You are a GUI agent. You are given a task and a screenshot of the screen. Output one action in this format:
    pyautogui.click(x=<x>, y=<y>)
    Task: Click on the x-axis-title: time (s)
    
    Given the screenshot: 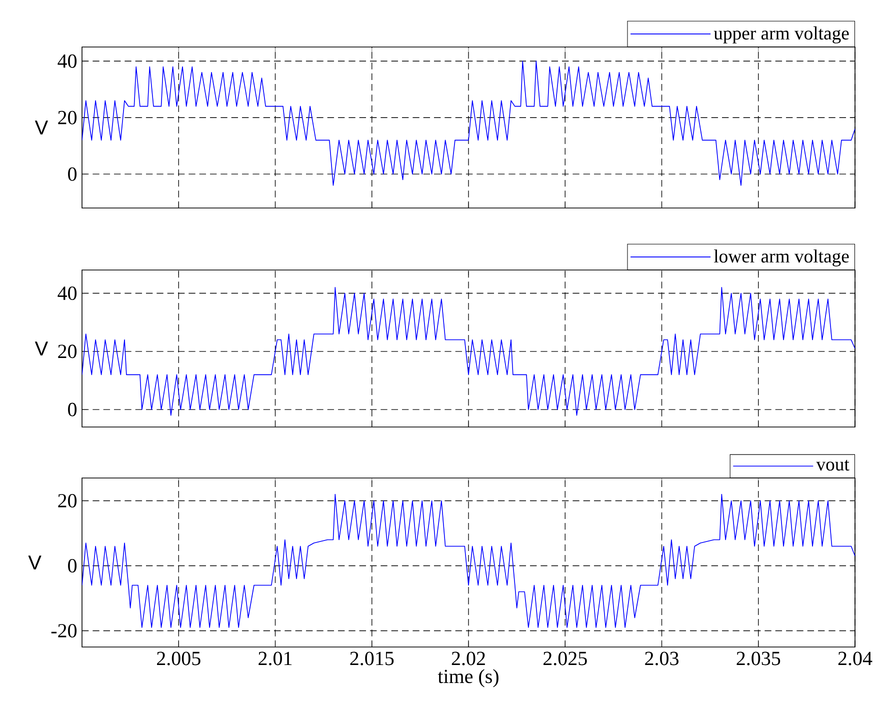 What is the action you would take?
    pyautogui.click(x=468, y=678)
    